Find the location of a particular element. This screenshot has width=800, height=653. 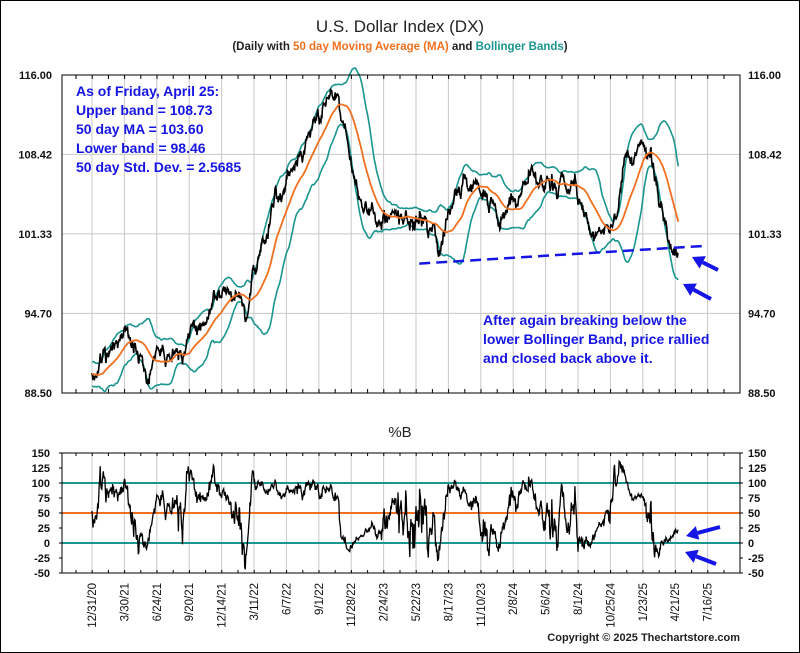

x-tick-label: 4/21/25 is located at coordinates (676, 602).